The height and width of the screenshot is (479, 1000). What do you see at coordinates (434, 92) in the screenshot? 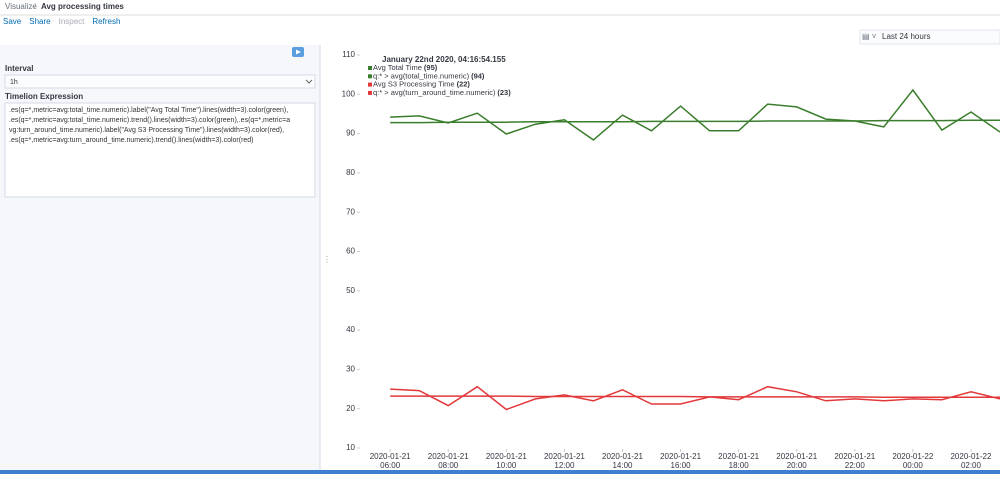
I see `legend-name: q:* > avg(turn_around_time.numeric)` at bounding box center [434, 92].